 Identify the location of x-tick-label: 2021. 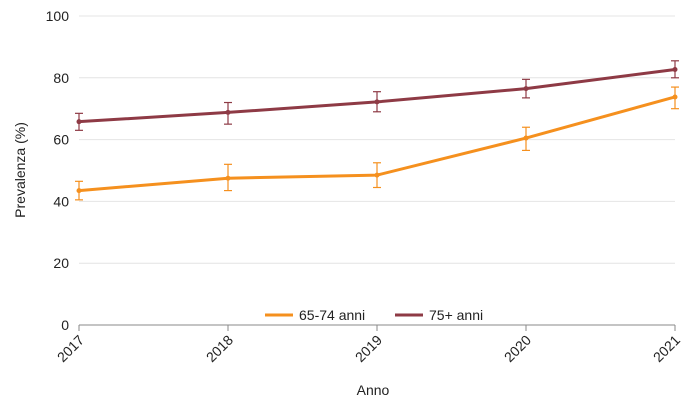
(666, 348).